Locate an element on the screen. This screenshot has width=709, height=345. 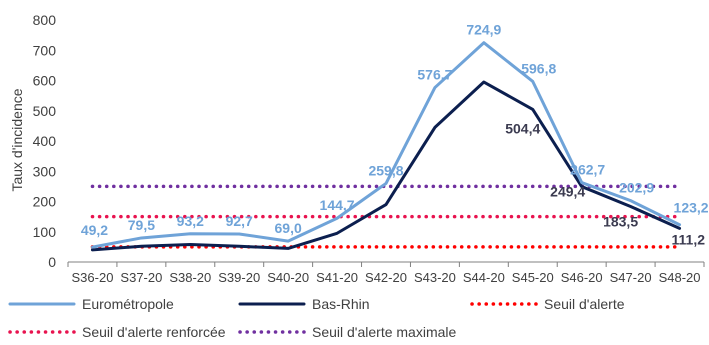
x-tick-label: S41-20 is located at coordinates (337, 277).